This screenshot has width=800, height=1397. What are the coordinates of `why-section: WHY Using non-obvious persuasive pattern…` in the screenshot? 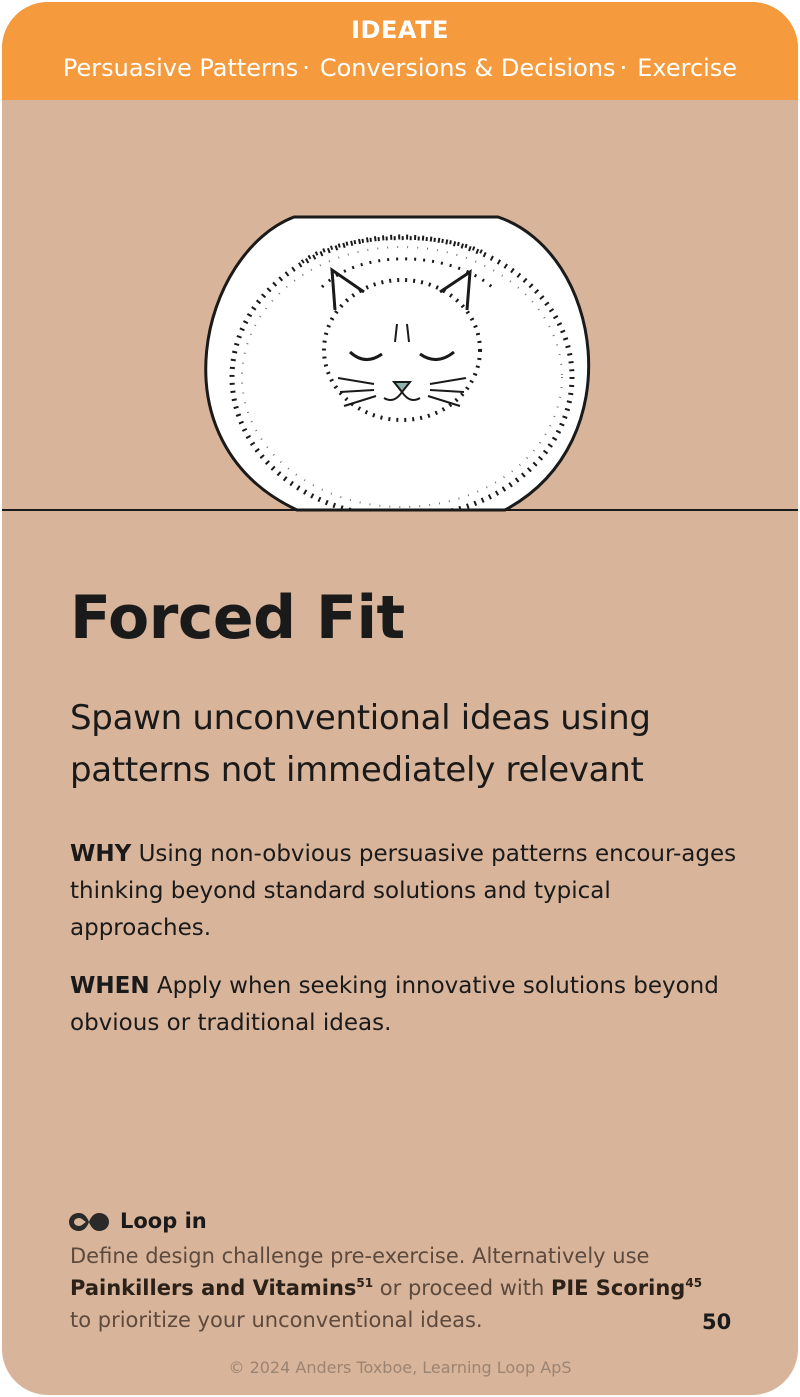 It's located at (410, 891).